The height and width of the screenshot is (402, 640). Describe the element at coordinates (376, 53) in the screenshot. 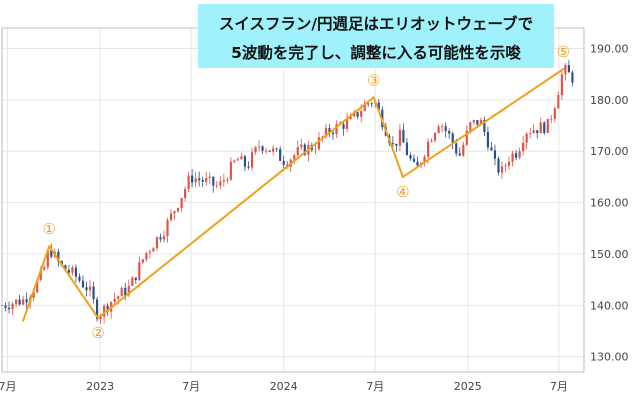

I see `annotation-line-2: 5波動を完了し、調整に入る可能性を示唆` at that location.